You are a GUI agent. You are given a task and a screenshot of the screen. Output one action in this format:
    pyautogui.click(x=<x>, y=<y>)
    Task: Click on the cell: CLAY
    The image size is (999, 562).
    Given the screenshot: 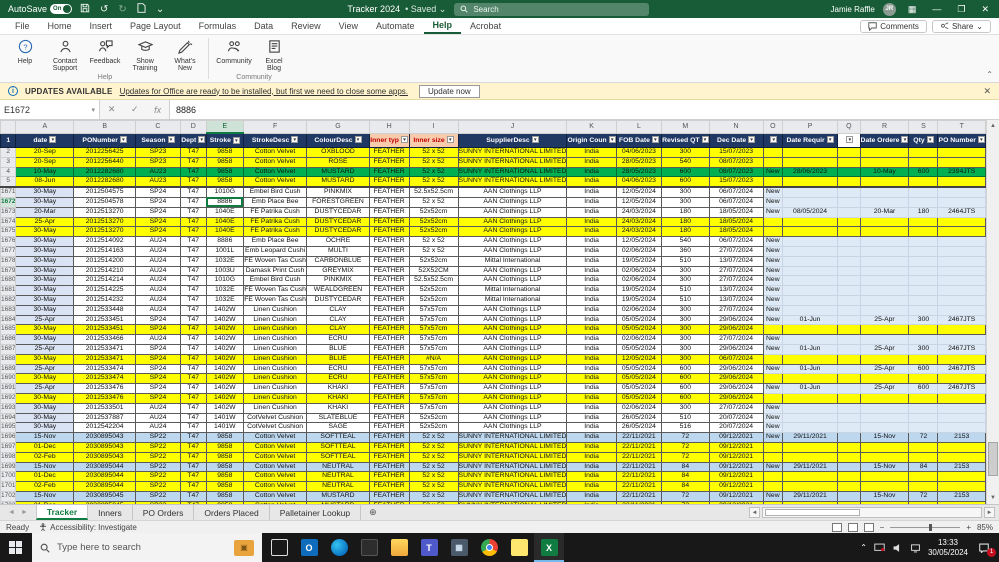 What is the action you would take?
    pyautogui.click(x=338, y=310)
    